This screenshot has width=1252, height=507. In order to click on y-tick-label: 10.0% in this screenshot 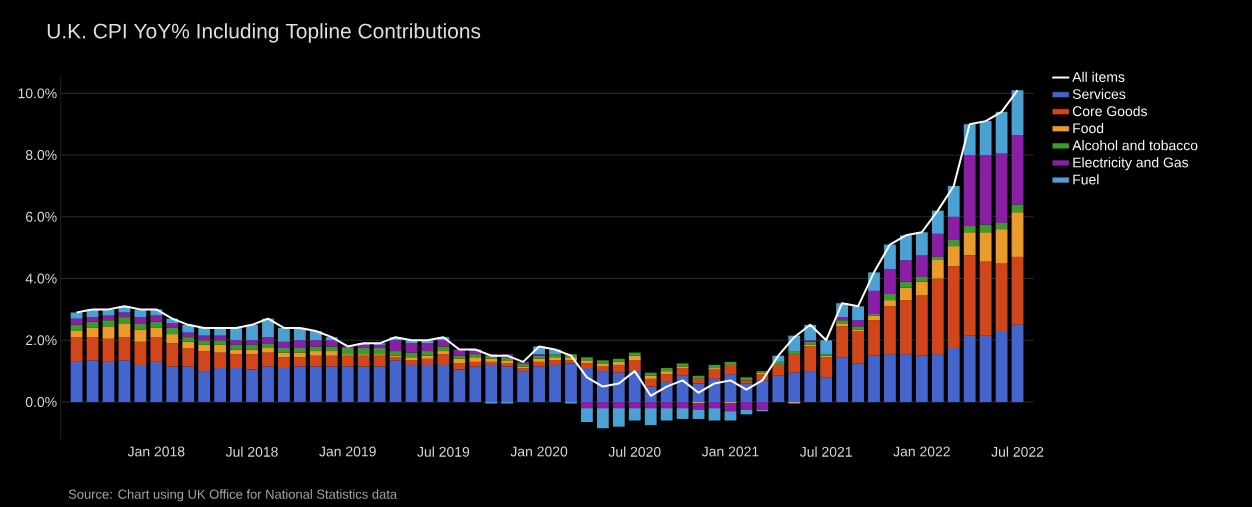, I will do `click(37, 93)`.